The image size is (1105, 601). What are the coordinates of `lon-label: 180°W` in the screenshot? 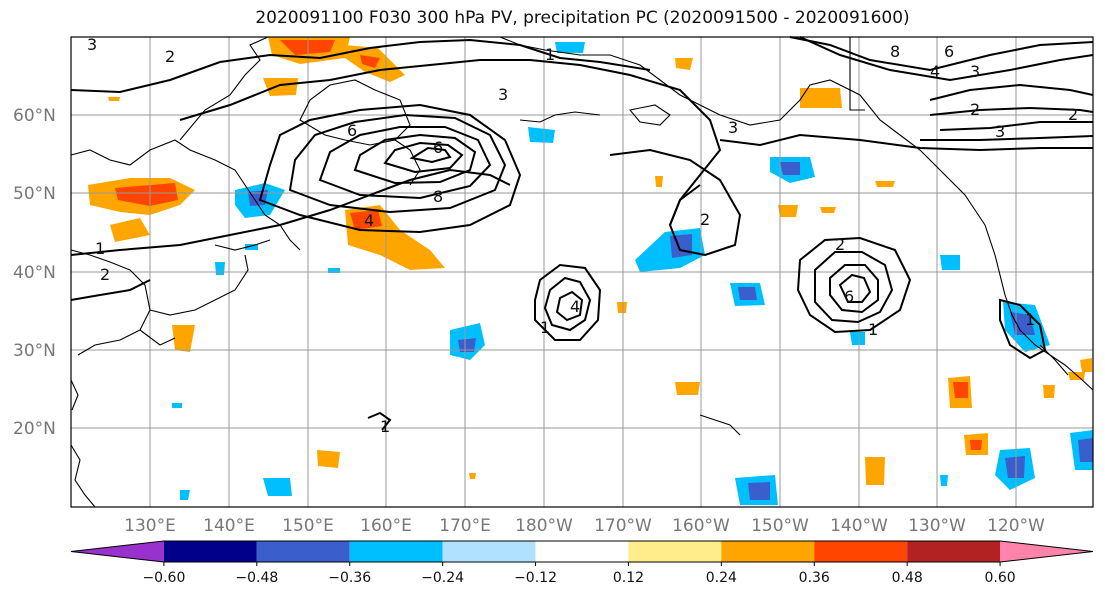 It's located at (544, 526).